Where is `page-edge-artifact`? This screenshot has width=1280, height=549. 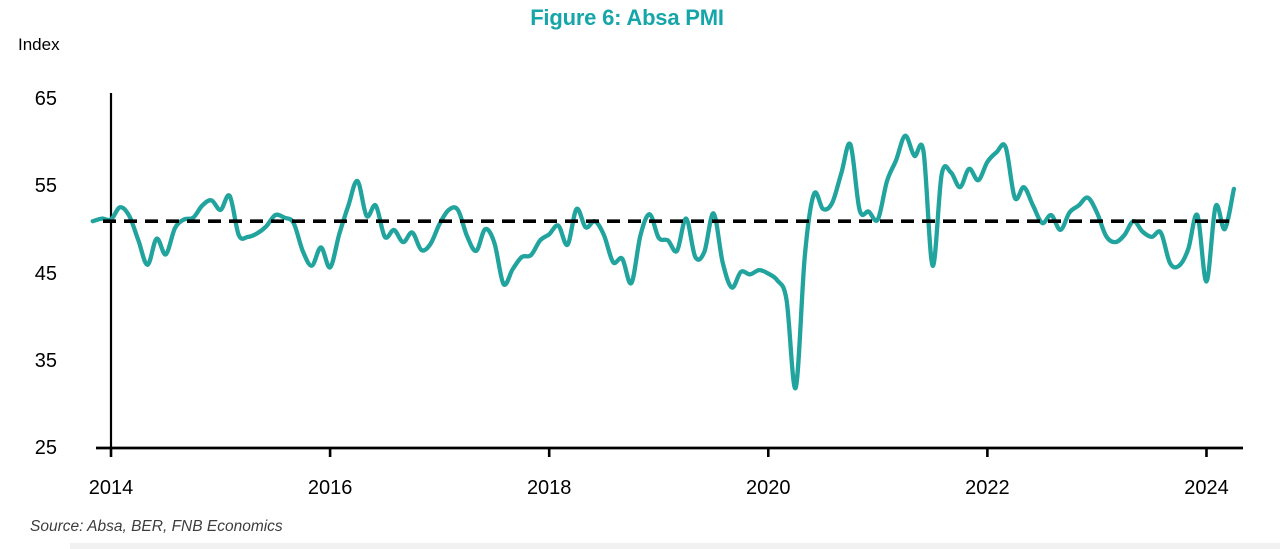
page-edge-artifact is located at coordinates (675, 546).